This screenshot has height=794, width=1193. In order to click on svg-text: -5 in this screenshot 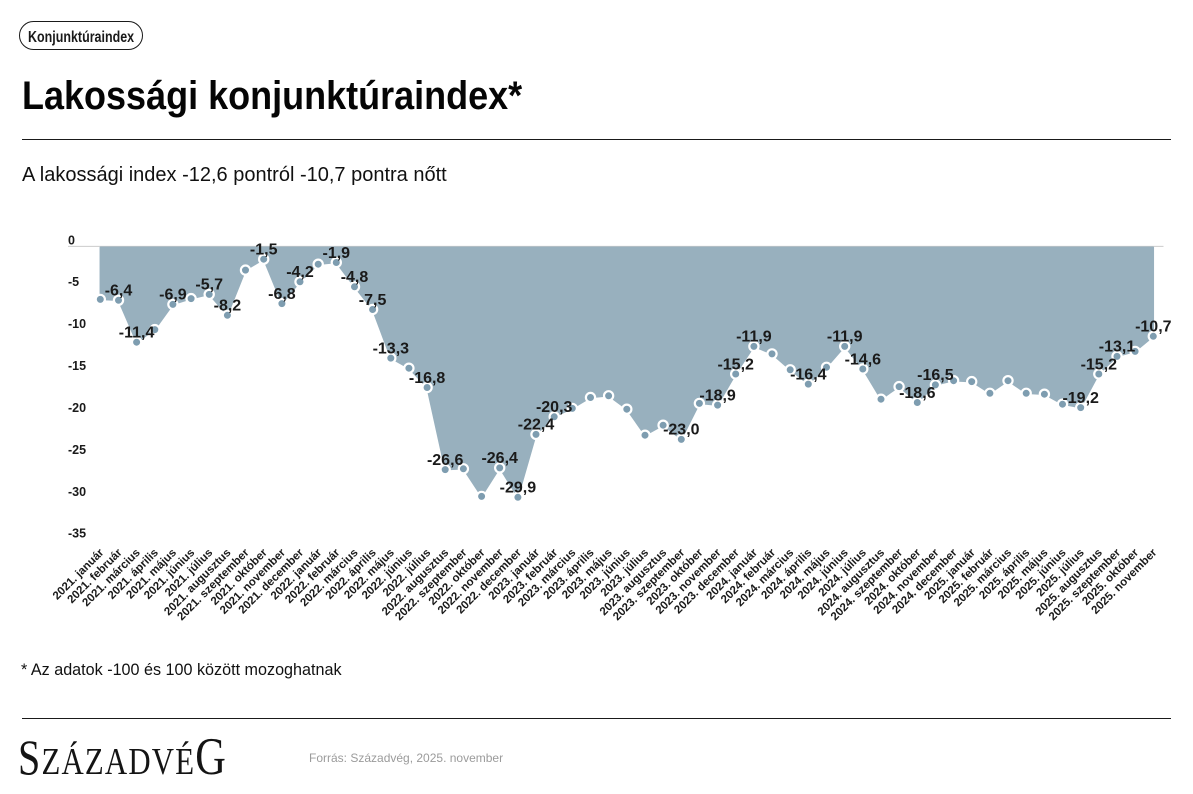, I will do `click(73, 282)`.